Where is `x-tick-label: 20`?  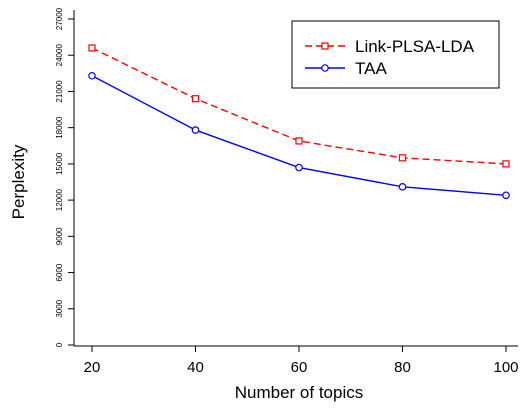 x-tick-label: 20 is located at coordinates (92, 367).